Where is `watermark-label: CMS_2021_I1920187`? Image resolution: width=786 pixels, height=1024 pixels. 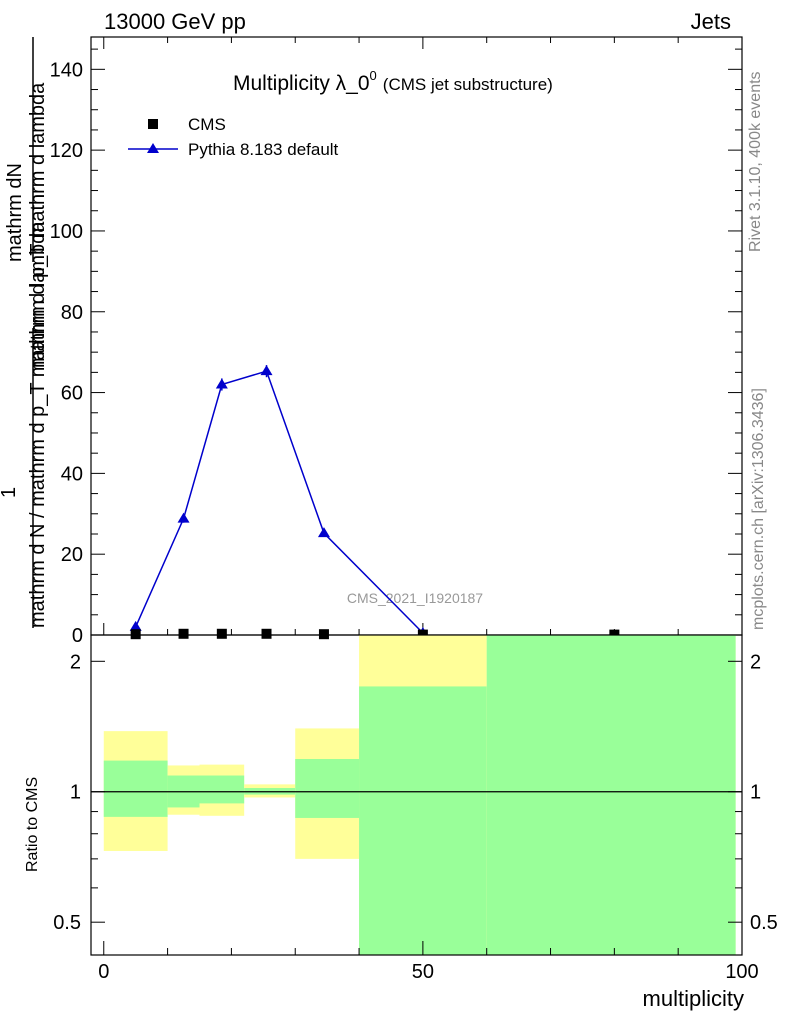 watermark-label: CMS_2021_I1920187 is located at coordinates (415, 598).